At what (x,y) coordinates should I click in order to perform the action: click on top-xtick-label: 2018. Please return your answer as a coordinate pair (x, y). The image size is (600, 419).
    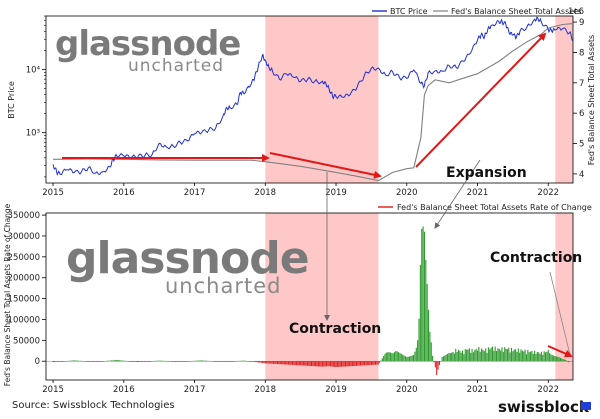
    Looking at the image, I should click on (265, 193).